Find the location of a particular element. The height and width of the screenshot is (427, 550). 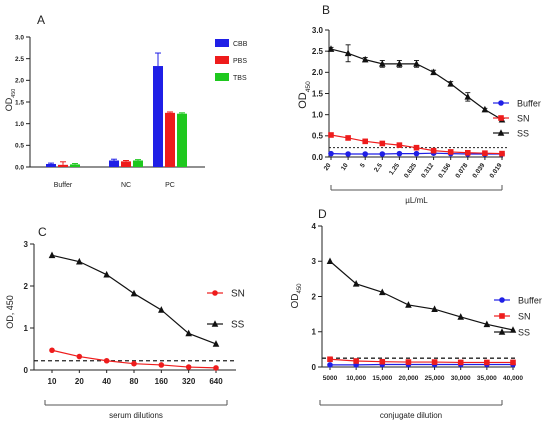

x-tick-label: 320 is located at coordinates (189, 381).